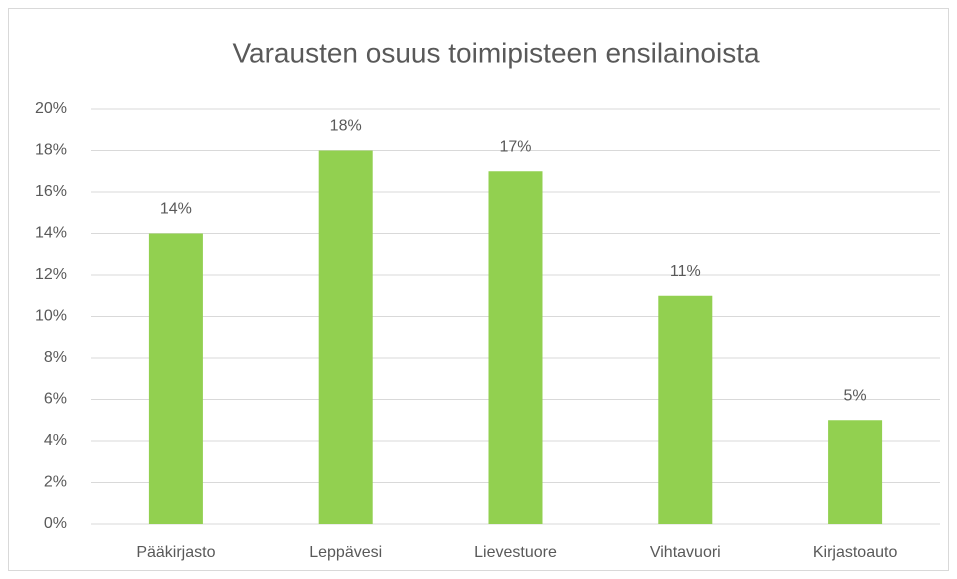 This screenshot has height=579, width=957. I want to click on y-tick-label: 0%, so click(55, 523).